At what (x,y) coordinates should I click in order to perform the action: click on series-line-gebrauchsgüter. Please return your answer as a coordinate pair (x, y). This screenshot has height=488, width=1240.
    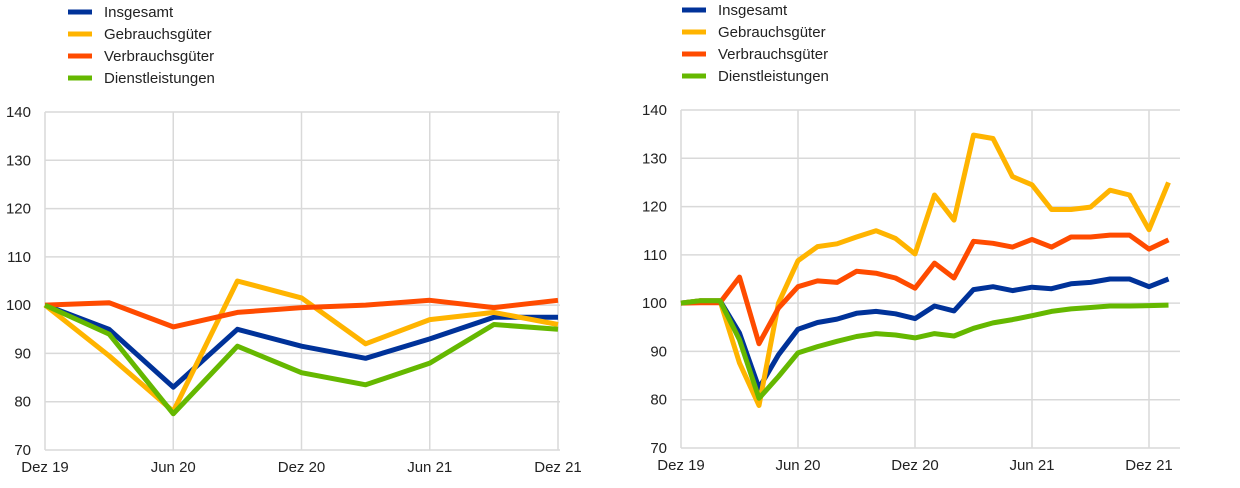
    Looking at the image, I should click on (301, 346).